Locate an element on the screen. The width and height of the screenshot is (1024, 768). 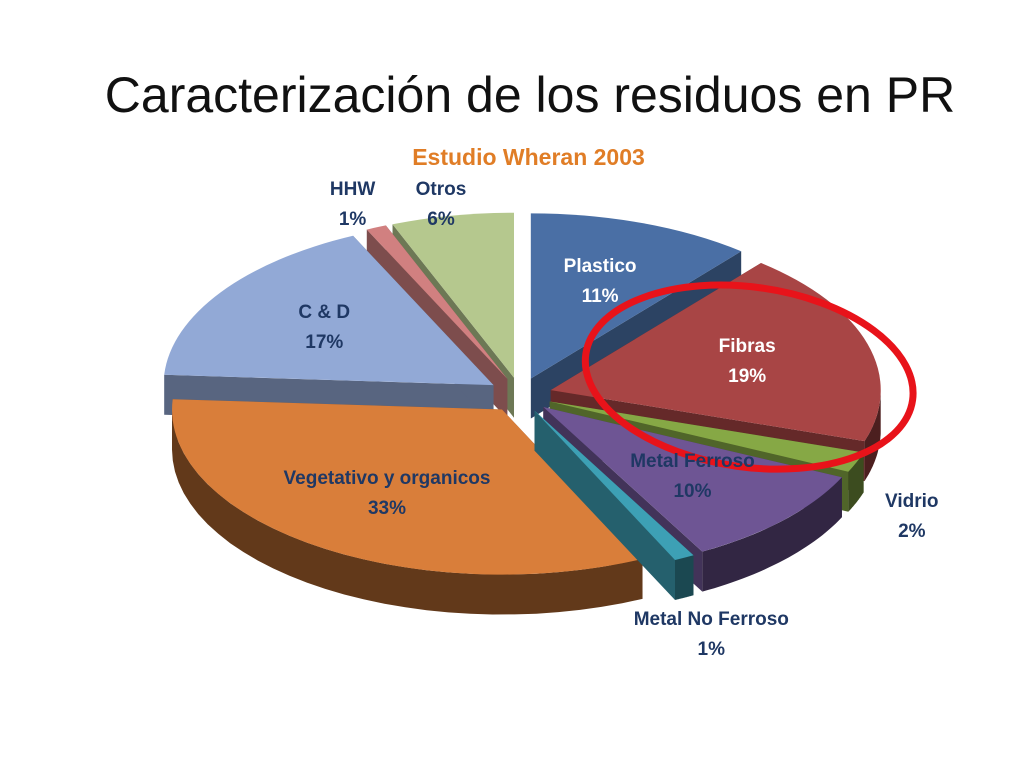
data-label-plastico: Plastico 11% is located at coordinates (600, 282).